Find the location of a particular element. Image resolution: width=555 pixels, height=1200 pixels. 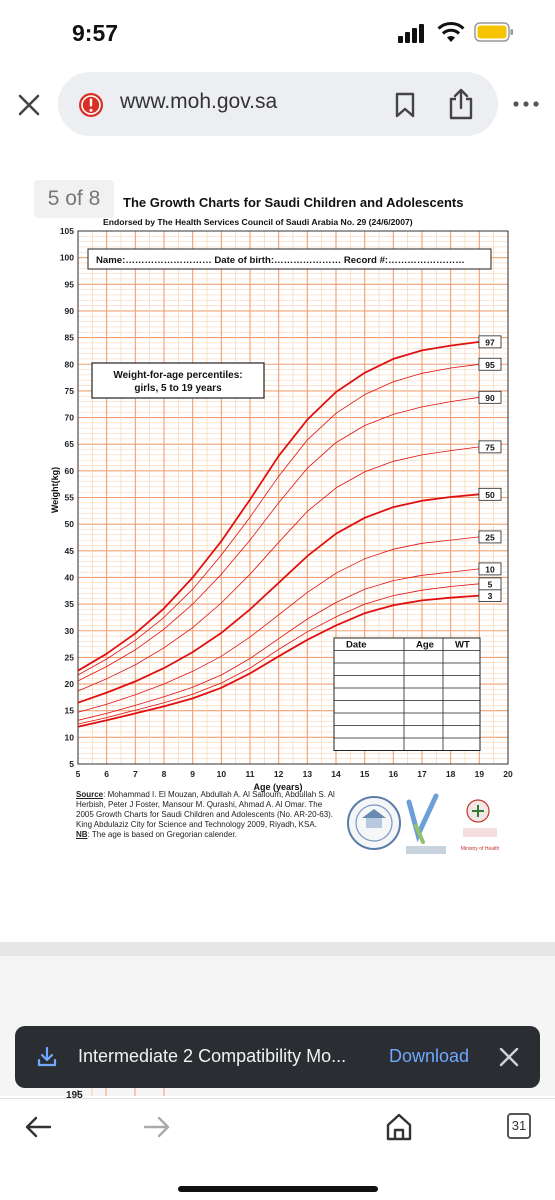

address-bar is located at coordinates (278, 104).